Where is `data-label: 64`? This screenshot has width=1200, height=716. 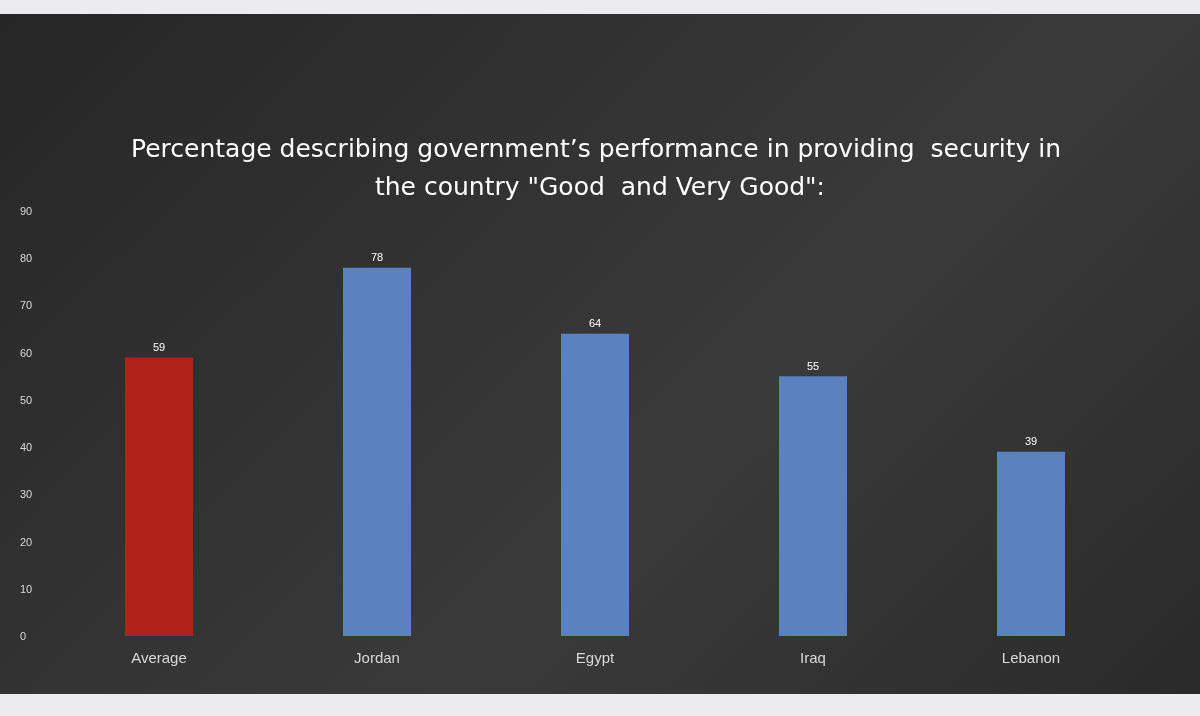 data-label: 64 is located at coordinates (595, 323).